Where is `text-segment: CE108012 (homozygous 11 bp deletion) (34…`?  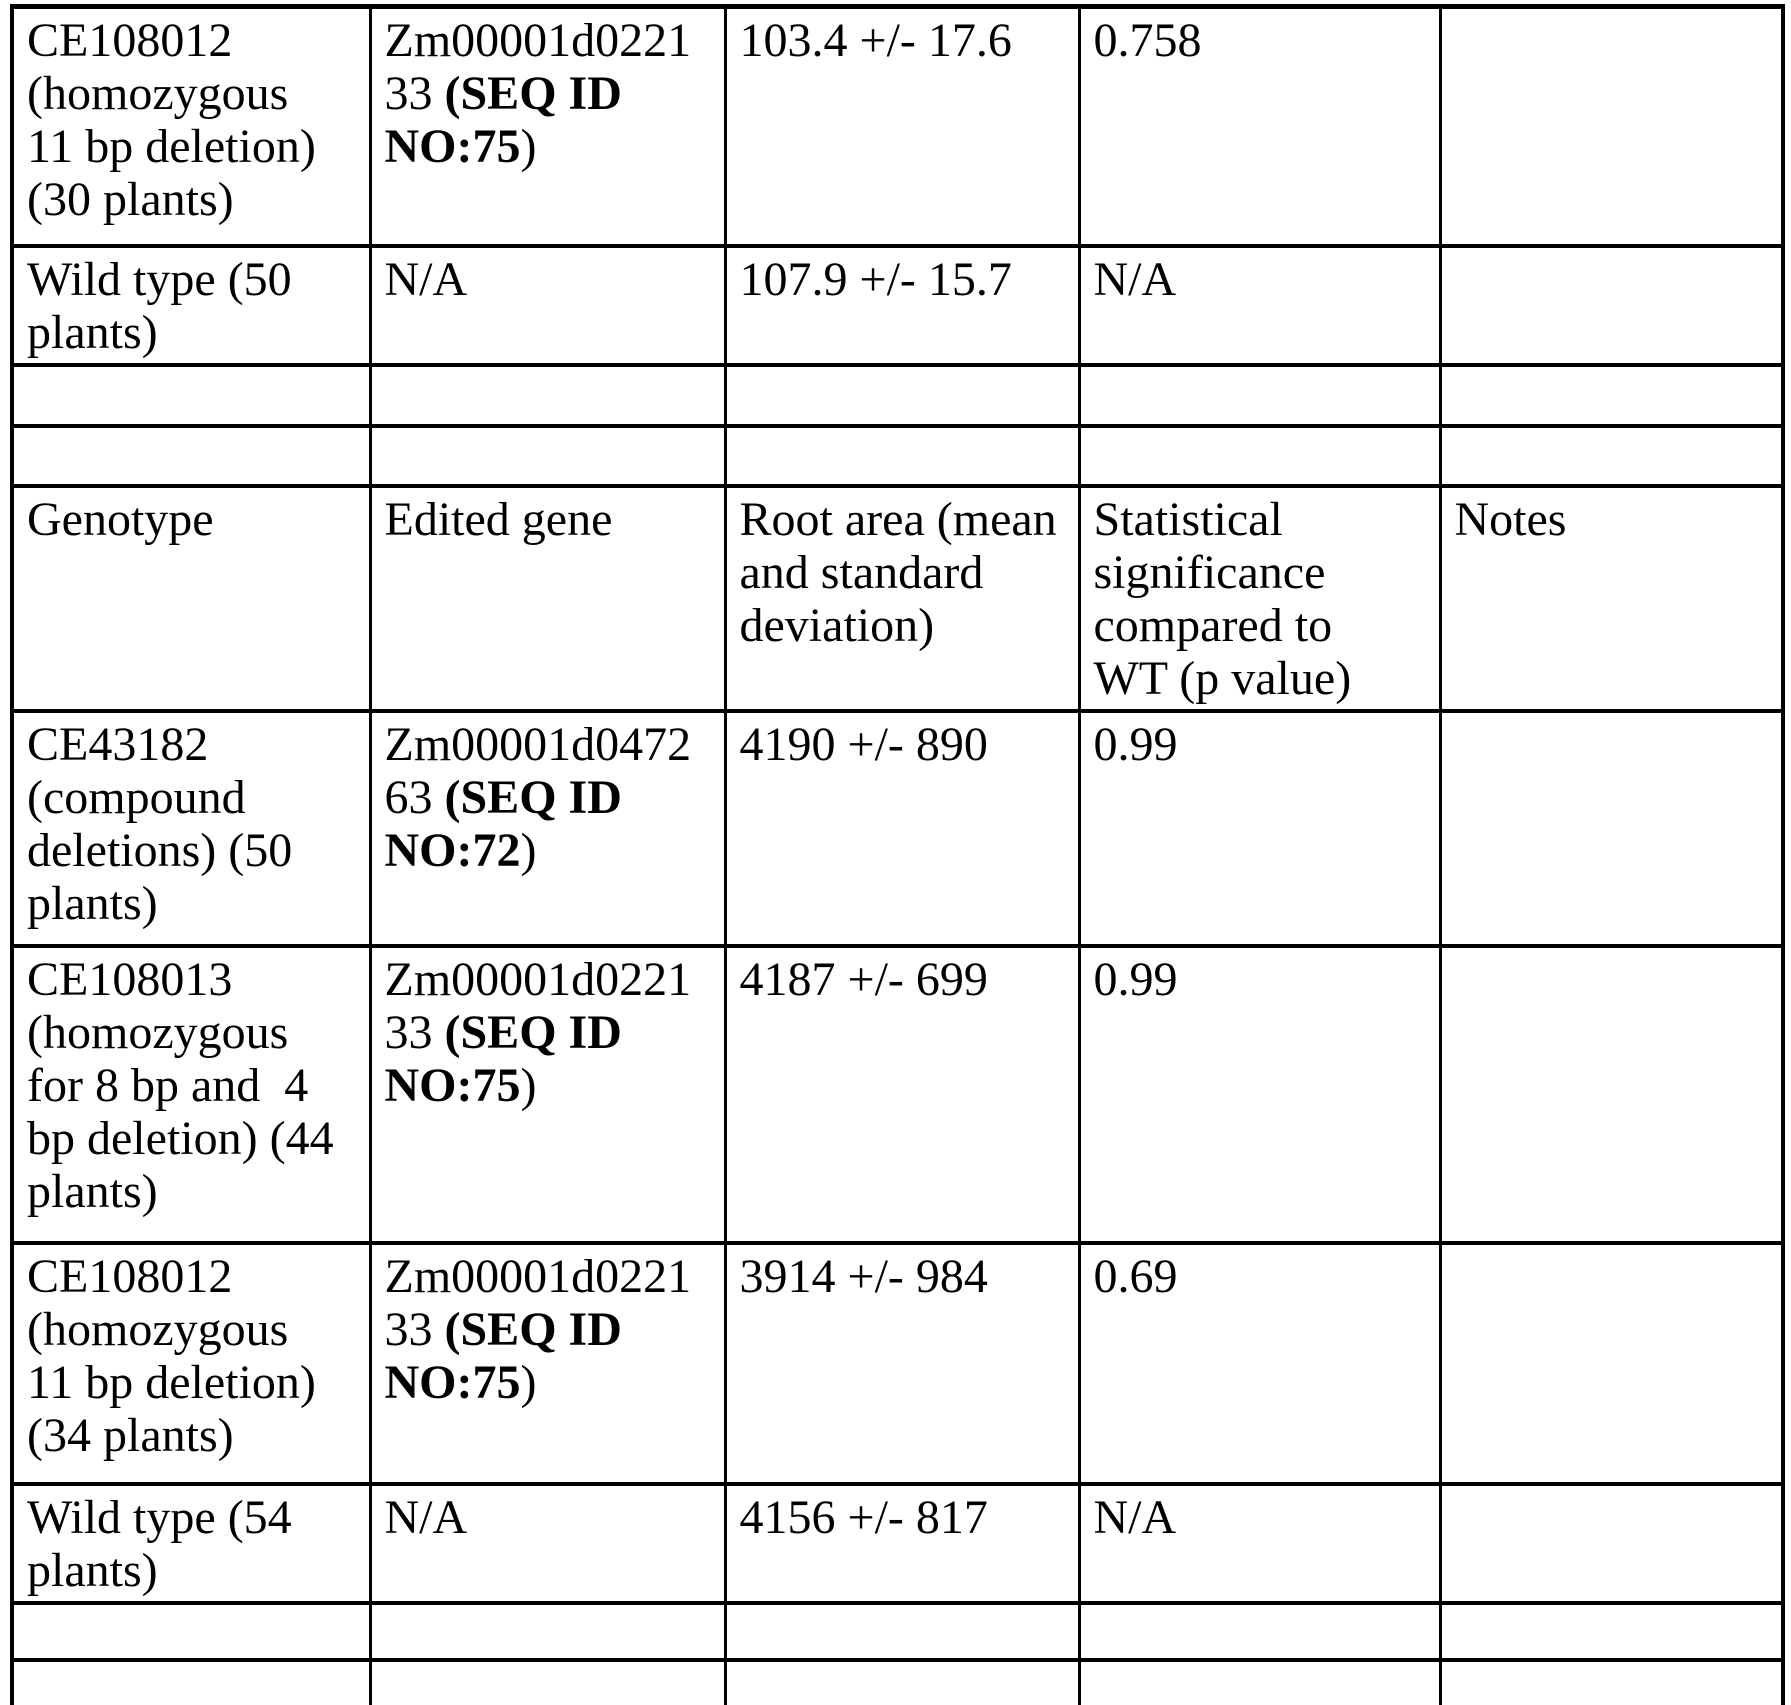
text-segment: CE108012 (homozygous 11 bp deletion) (34… is located at coordinates (171, 1355).